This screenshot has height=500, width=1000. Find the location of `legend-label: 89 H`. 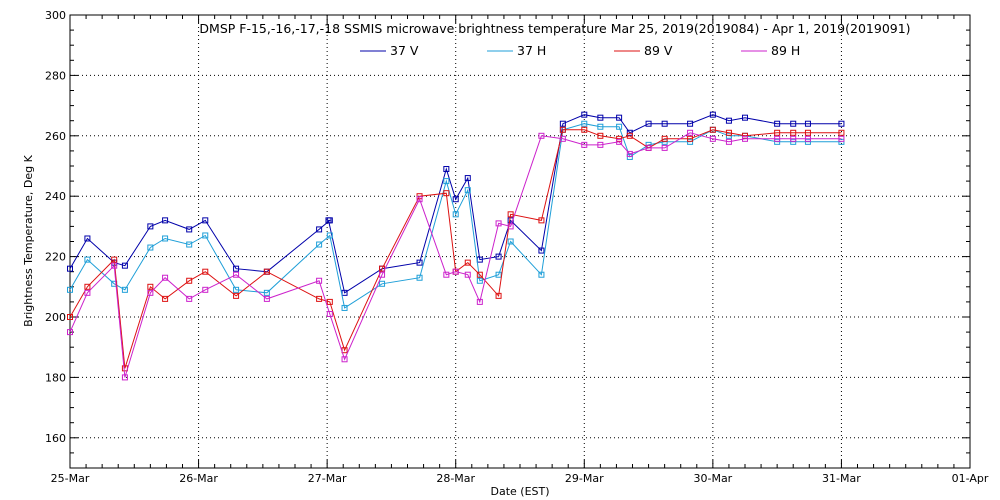

legend-label: 89 H is located at coordinates (785, 50).